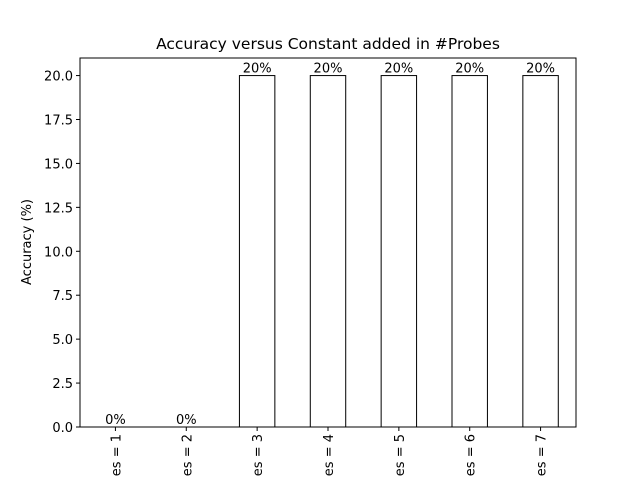 Image resolution: width=640 pixels, height=480 pixels. What do you see at coordinates (58, 121) in the screenshot?
I see `y-tick-label: 17.5` at bounding box center [58, 121].